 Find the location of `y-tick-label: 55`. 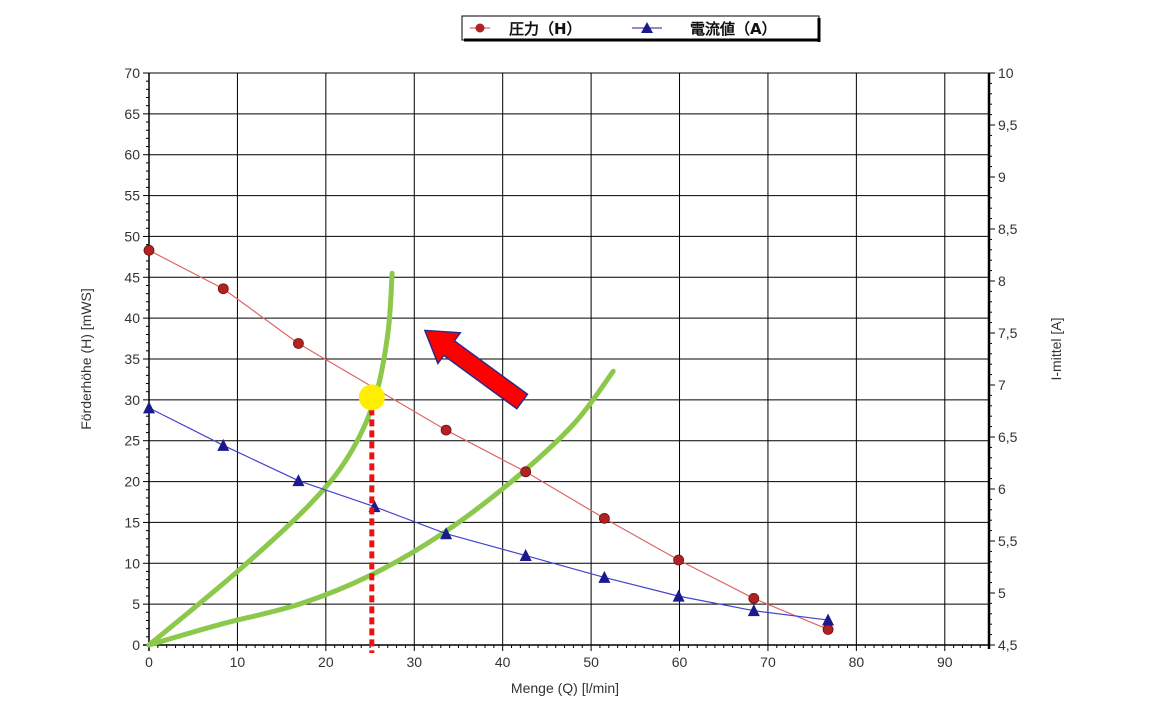

y-tick-label: 55 is located at coordinates (132, 196).